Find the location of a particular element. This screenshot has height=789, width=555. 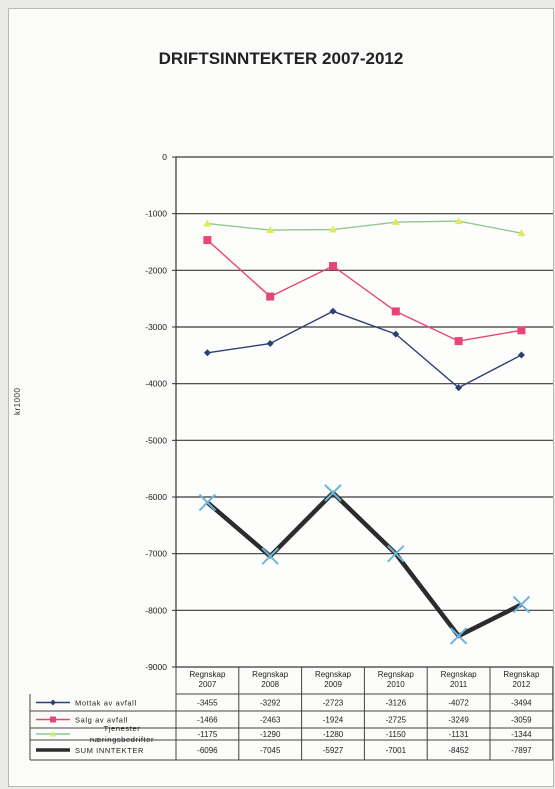

data-label: -1150 is located at coordinates (396, 734).